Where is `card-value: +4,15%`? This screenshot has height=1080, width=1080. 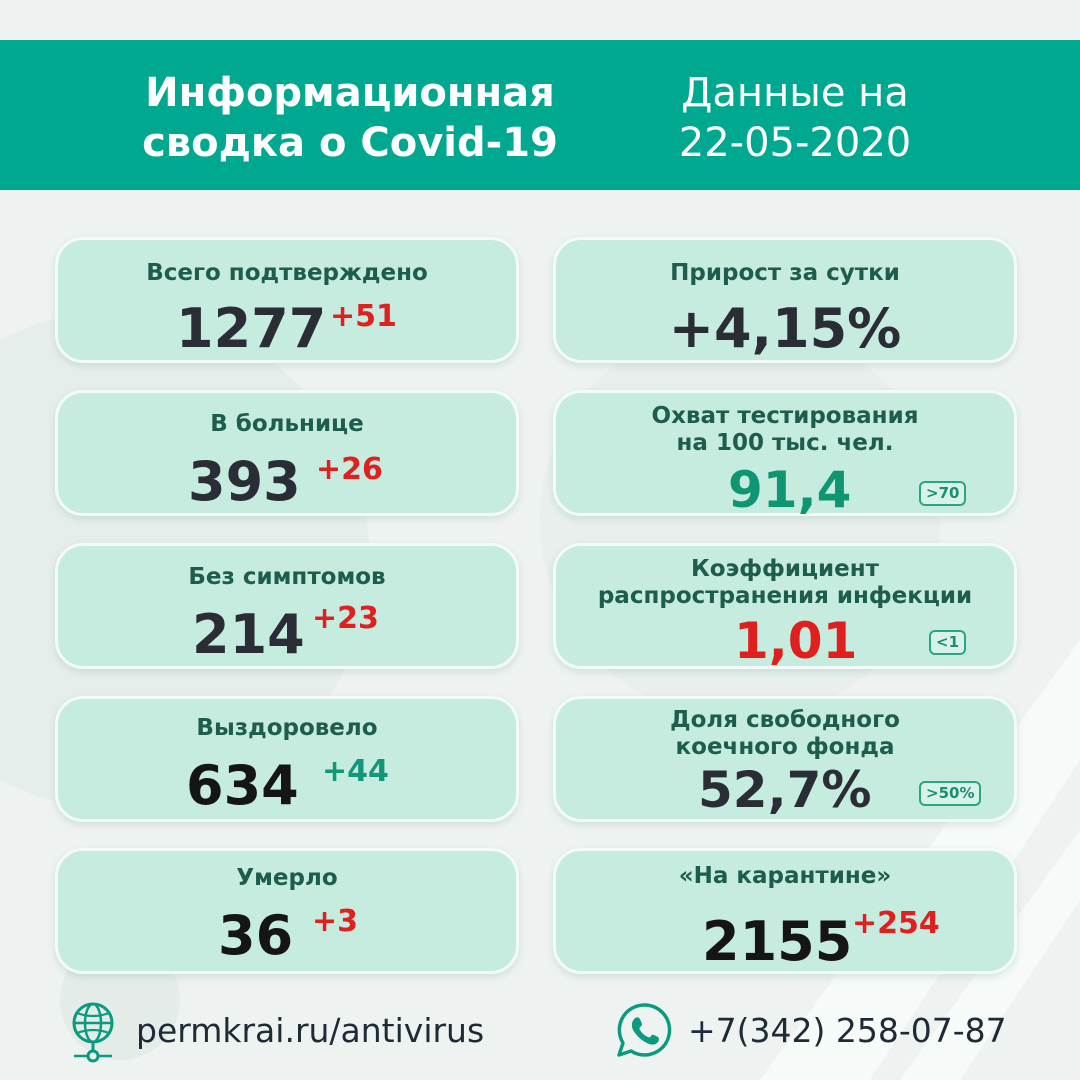
card-value: +4,15% is located at coordinates (785, 328).